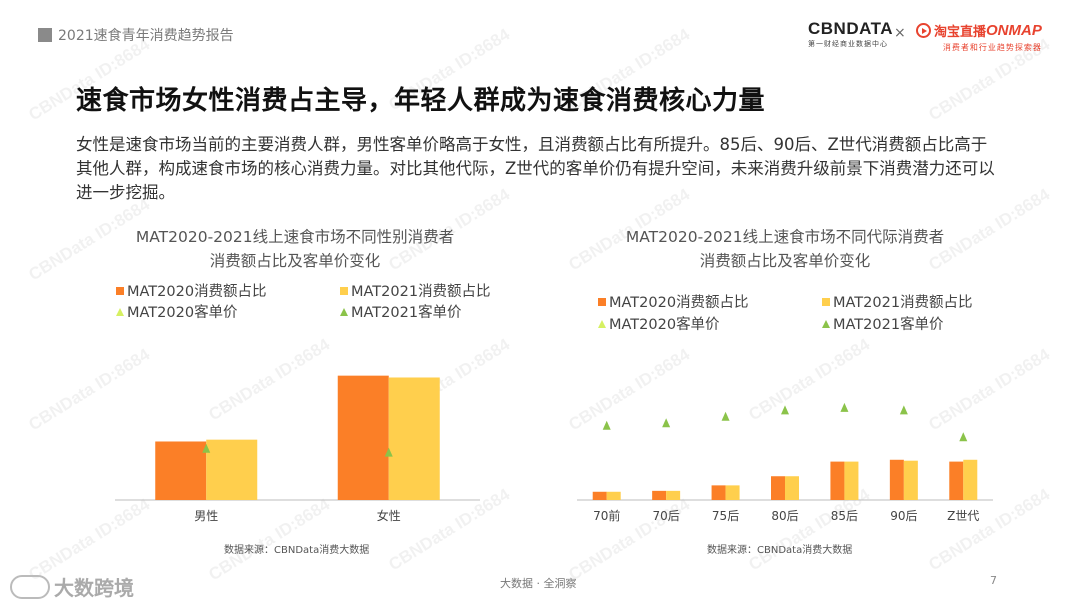  Describe the element at coordinates (848, 44) in the screenshot. I see `cbndata-logo-sub: 第一财经商业数据中心` at that location.